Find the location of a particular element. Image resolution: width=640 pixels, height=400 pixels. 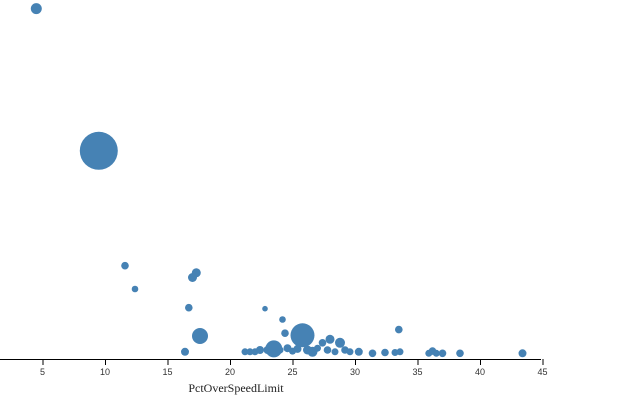

x-tick-label-5: 5 is located at coordinates (42, 372).